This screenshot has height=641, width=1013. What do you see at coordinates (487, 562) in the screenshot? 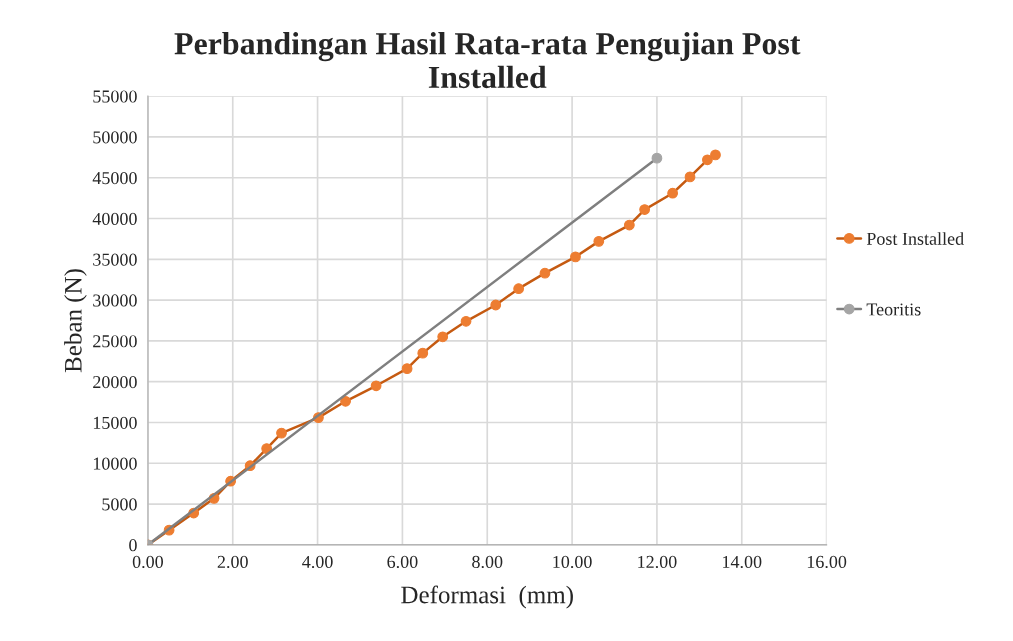
I see `x-tick-label: 8.00` at bounding box center [487, 562].